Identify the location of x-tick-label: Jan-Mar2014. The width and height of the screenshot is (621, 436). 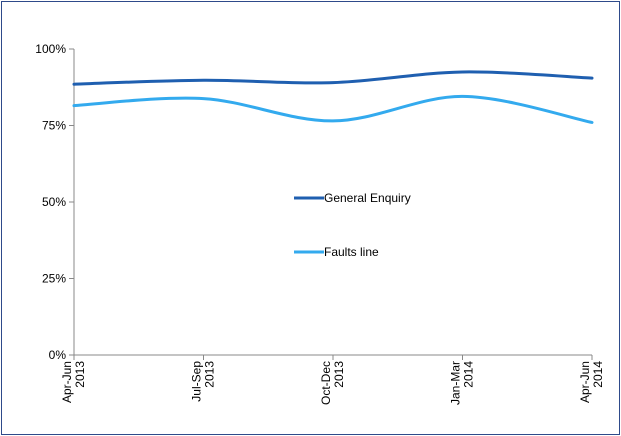
(462, 383).